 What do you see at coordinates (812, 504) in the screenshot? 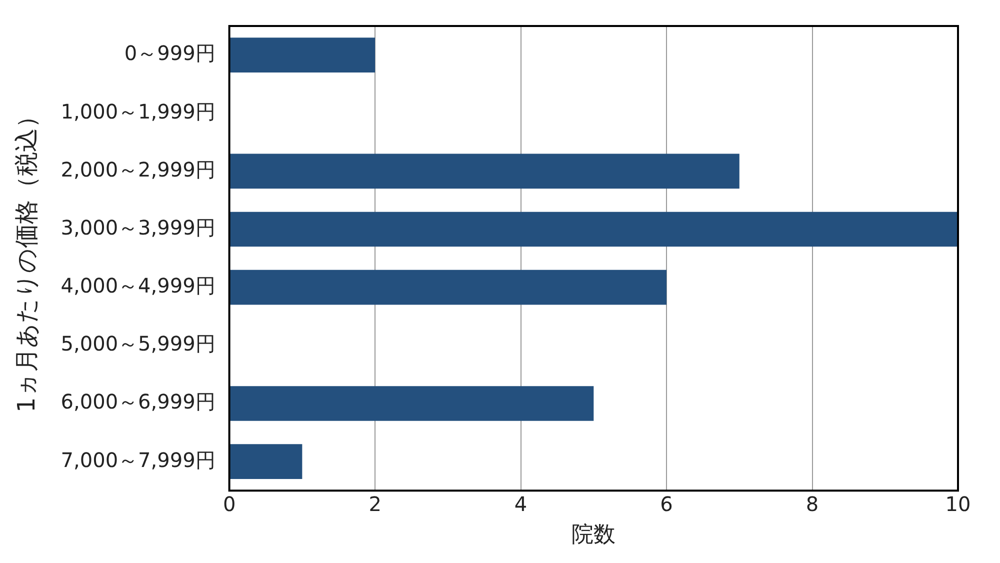
I see `x-tick-label: 8` at bounding box center [812, 504].